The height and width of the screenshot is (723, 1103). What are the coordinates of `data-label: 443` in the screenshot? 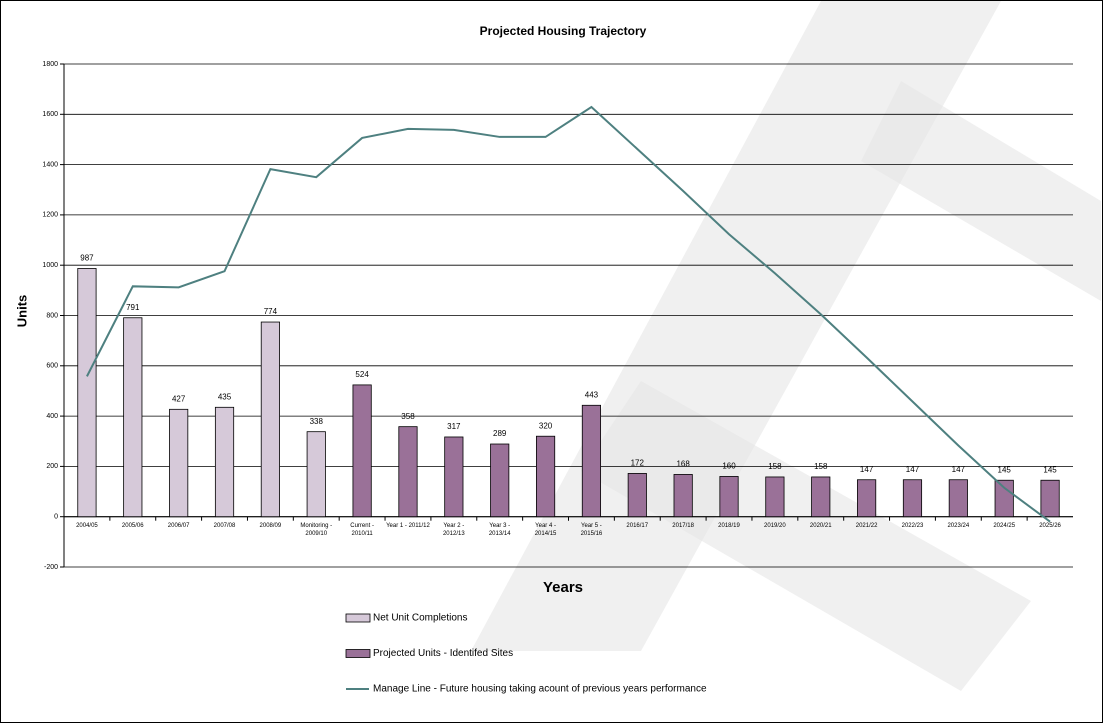 It's located at (592, 394).